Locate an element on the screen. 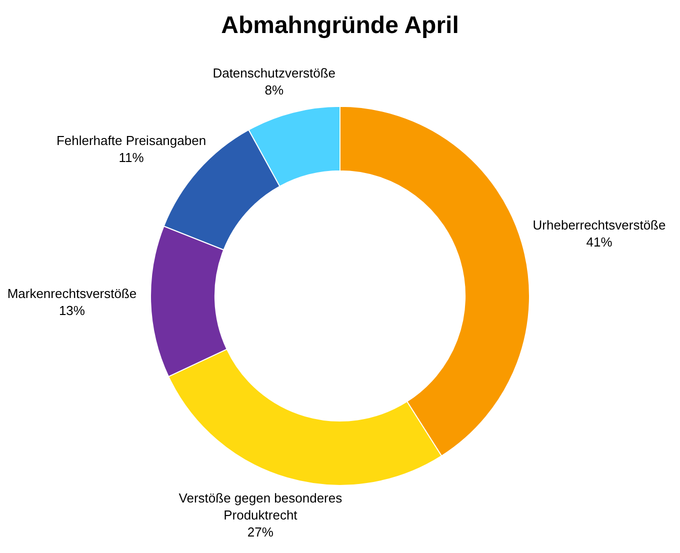 The width and height of the screenshot is (680, 553). data-label: 41% is located at coordinates (599, 242).